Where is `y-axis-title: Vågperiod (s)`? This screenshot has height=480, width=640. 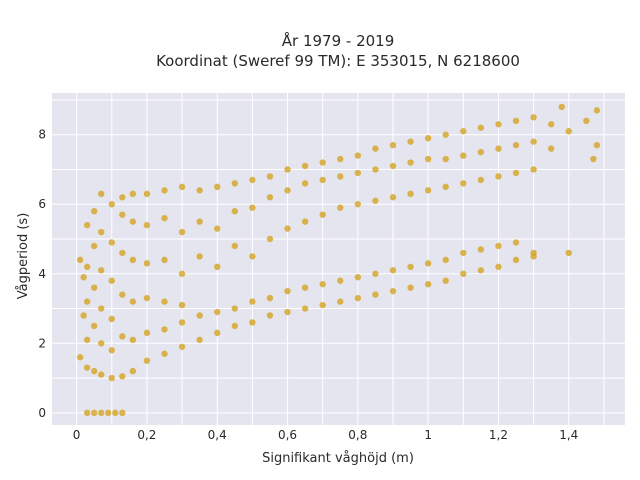
y-axis-title: Vågperiod (s) is located at coordinates (23, 256).